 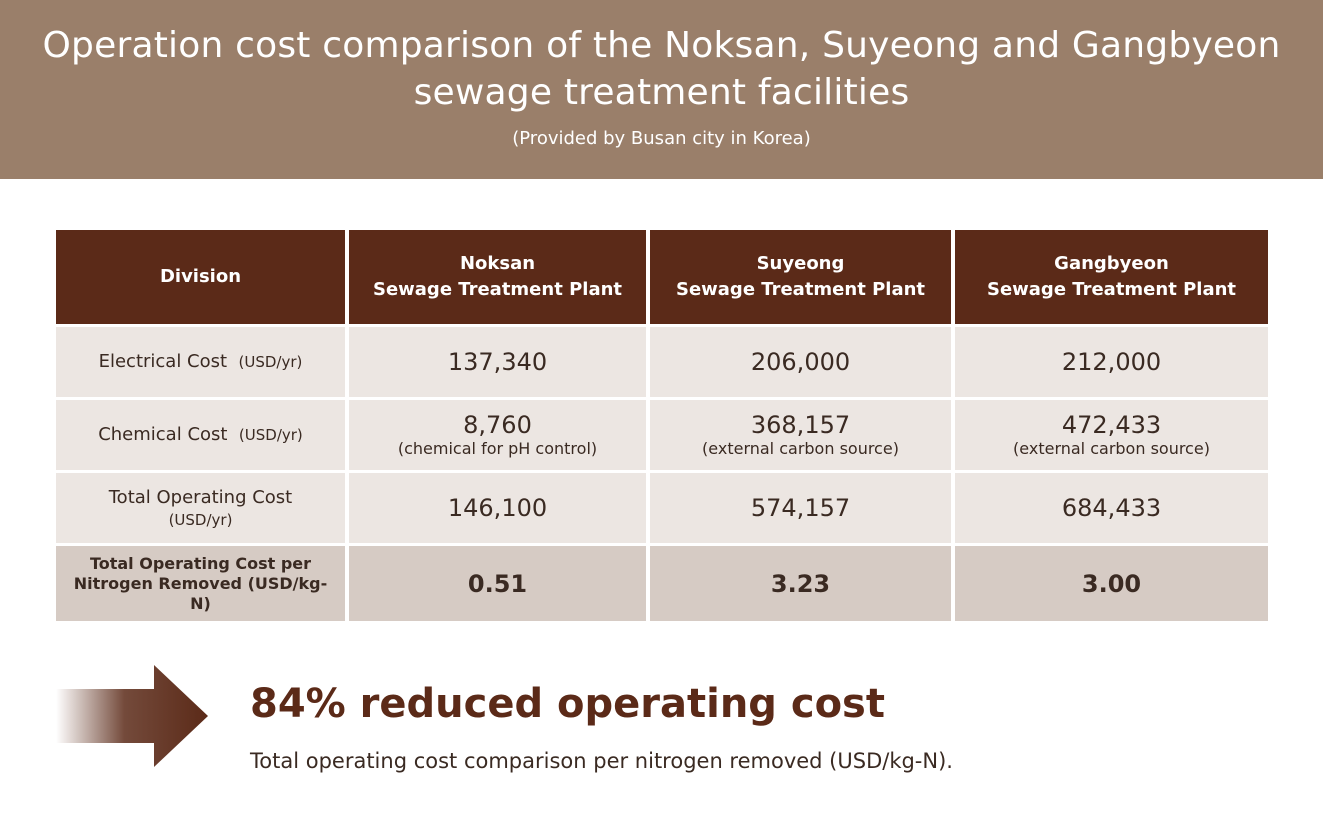 I want to click on header-division-label: Division, so click(x=200, y=276).